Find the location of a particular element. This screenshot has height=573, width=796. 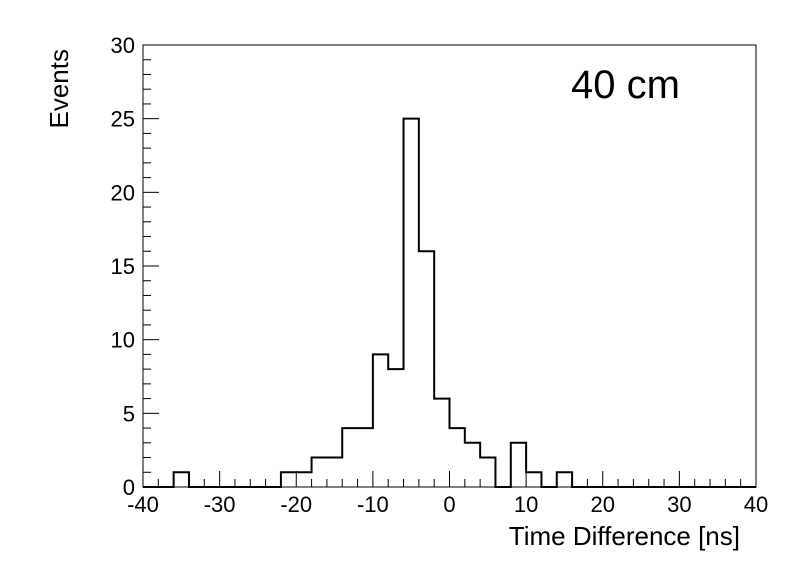

y-tick-label: 10 is located at coordinates (123, 340).